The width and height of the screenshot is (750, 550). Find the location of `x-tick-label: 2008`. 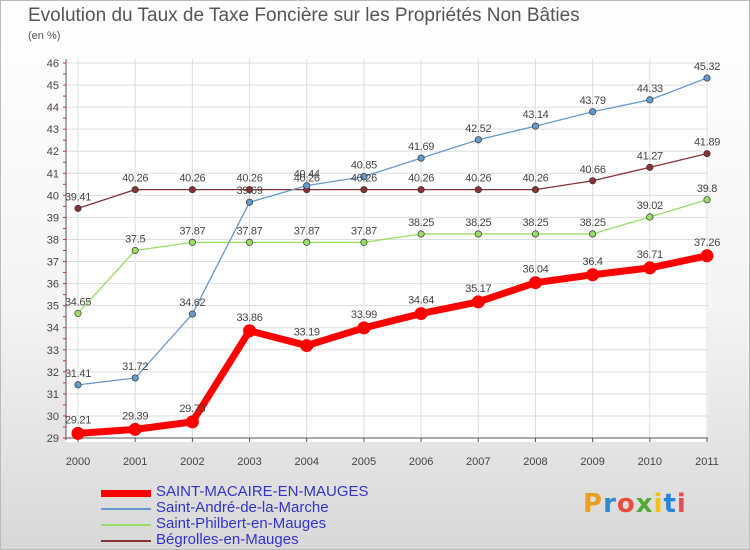

x-tick-label: 2008 is located at coordinates (535, 462).